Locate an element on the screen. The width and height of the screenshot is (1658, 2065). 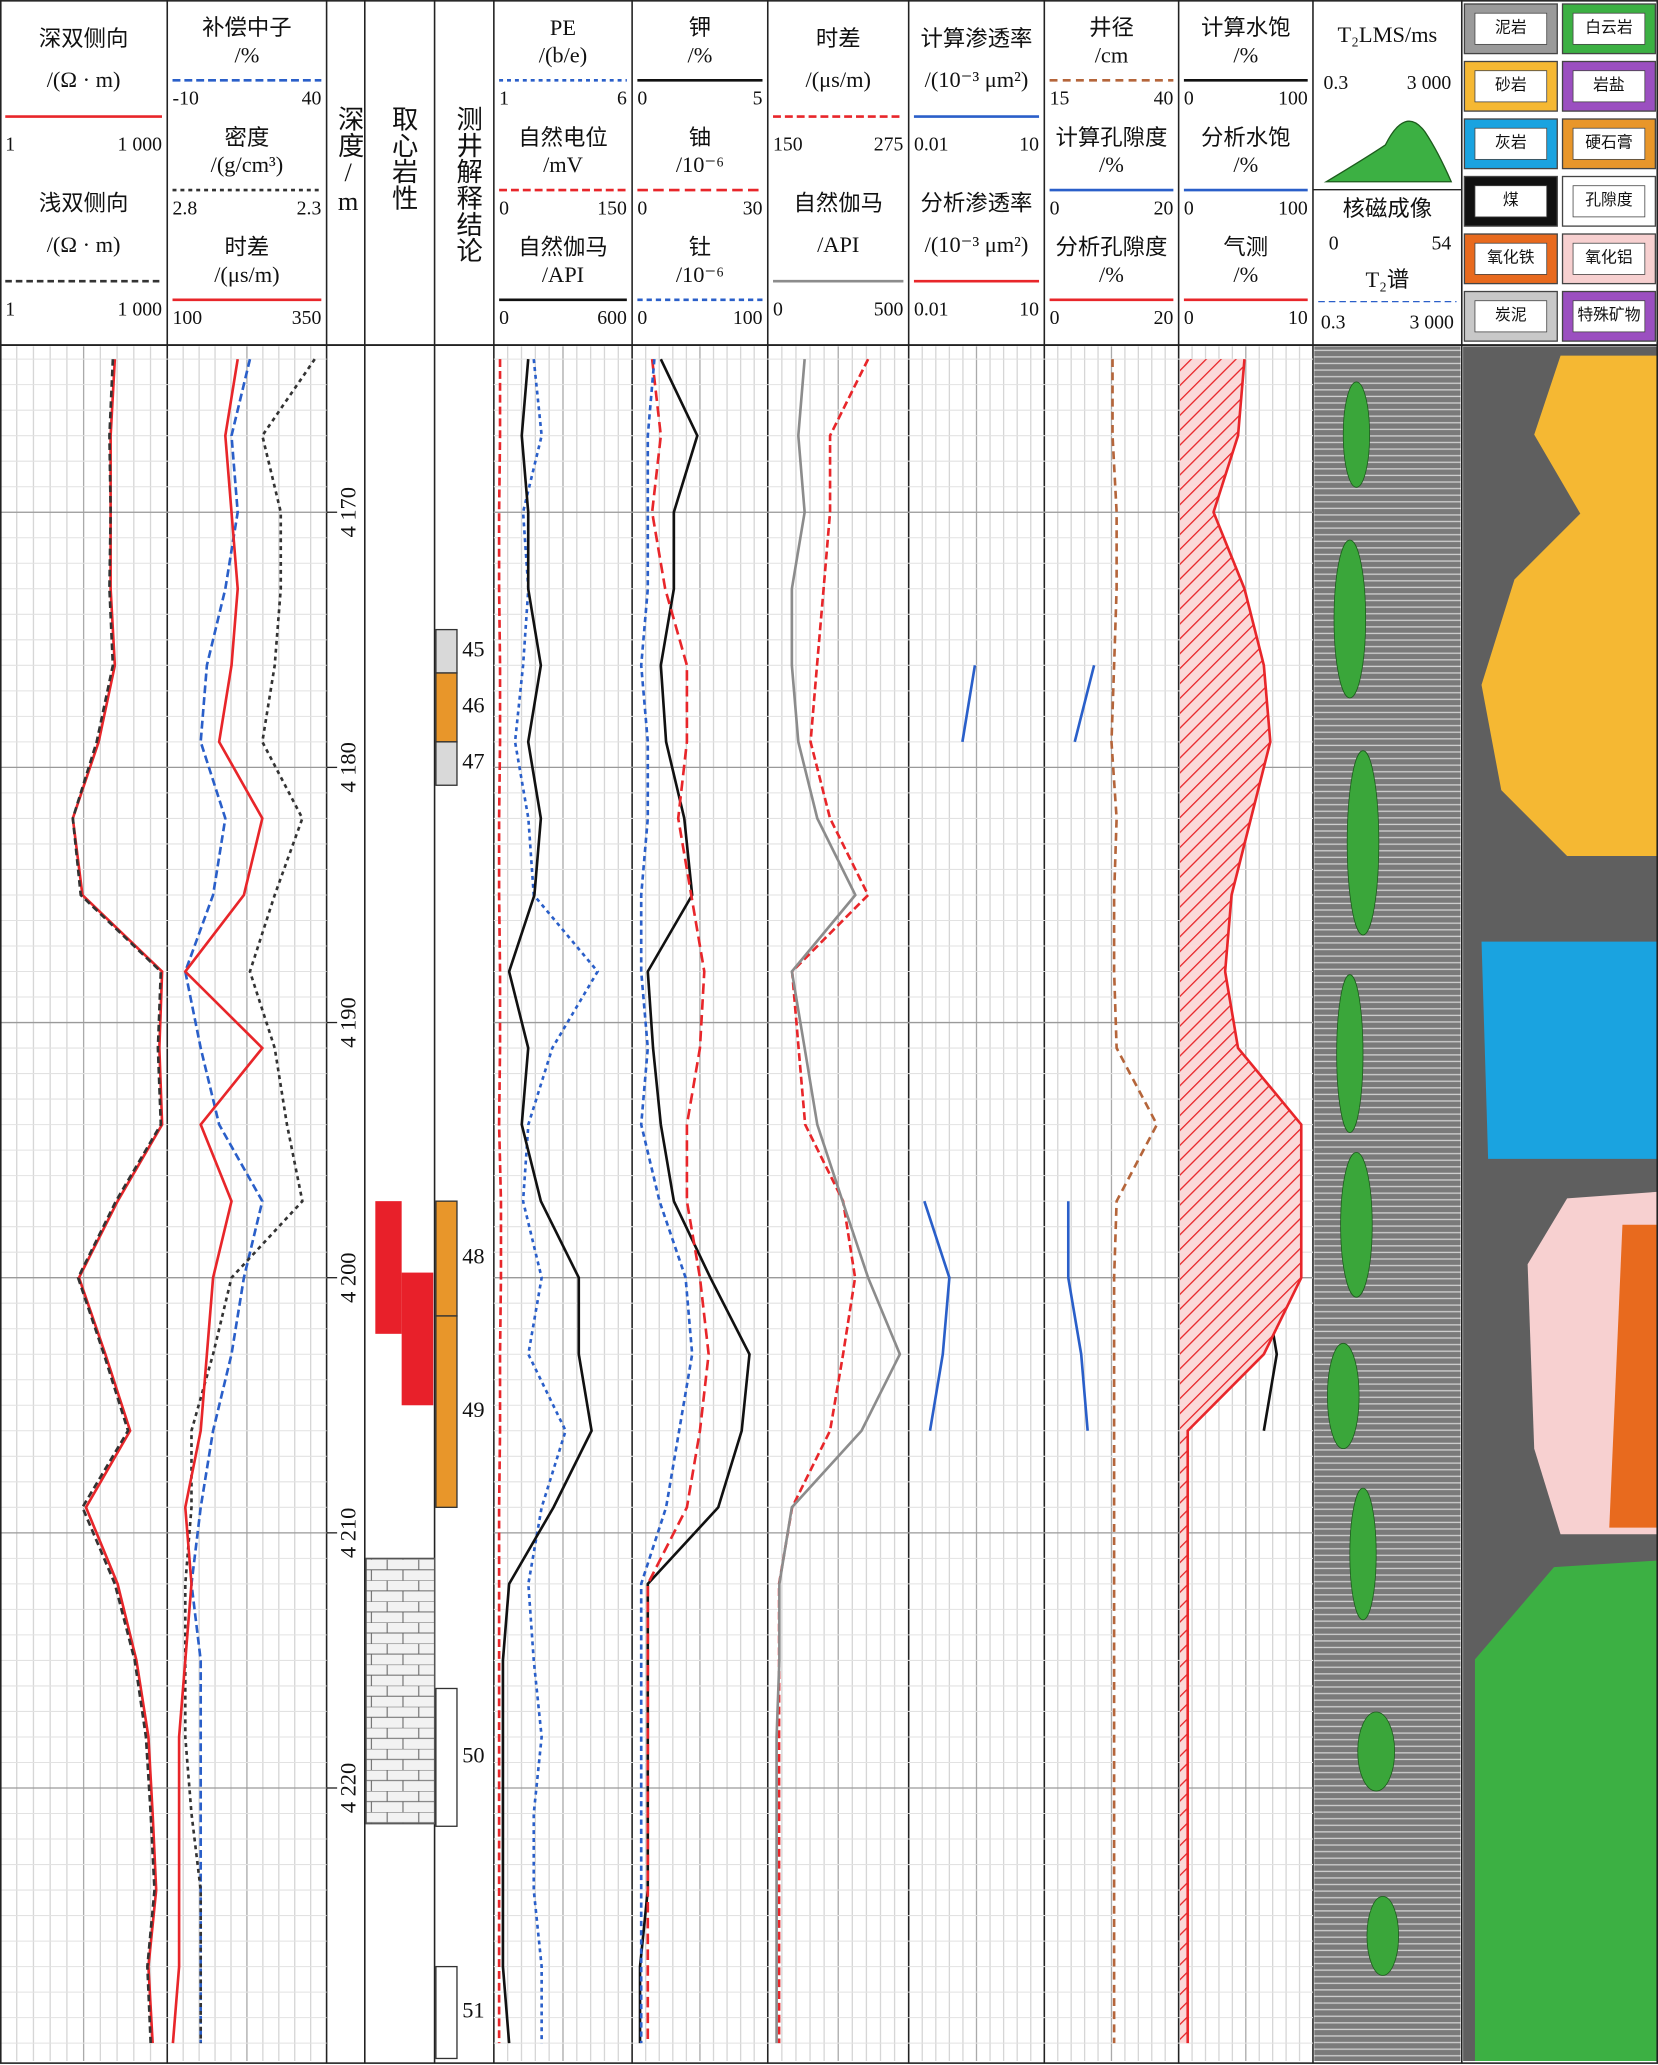
dolomite-fill is located at coordinates (1565, 1811).